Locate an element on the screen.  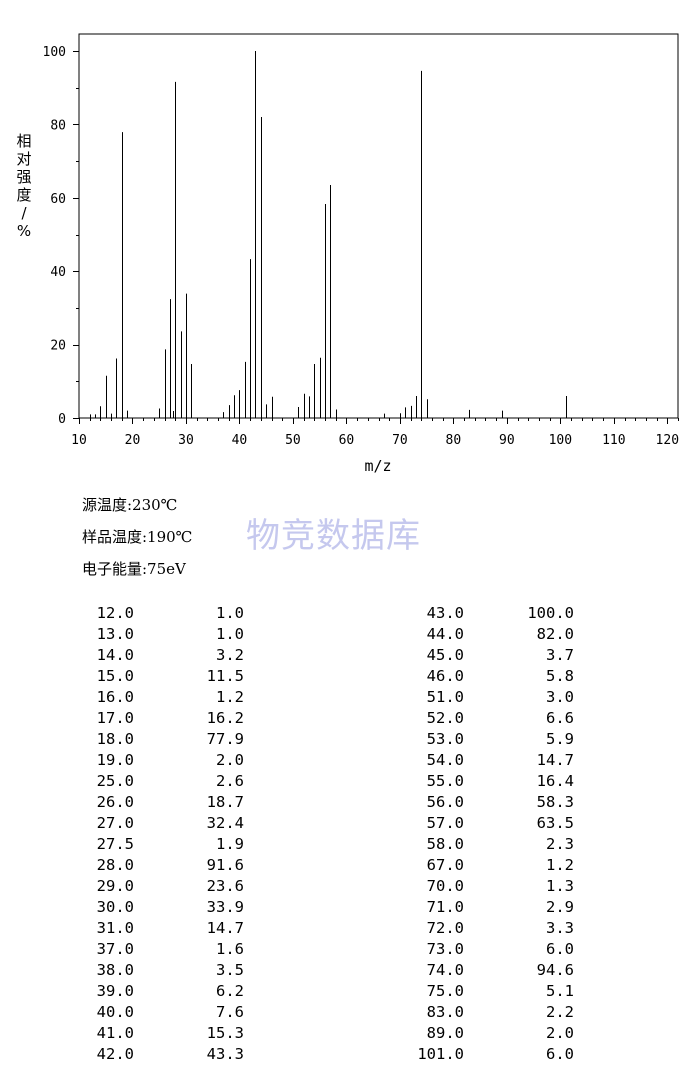
mz-value: 73.0 is located at coordinates (445, 949).